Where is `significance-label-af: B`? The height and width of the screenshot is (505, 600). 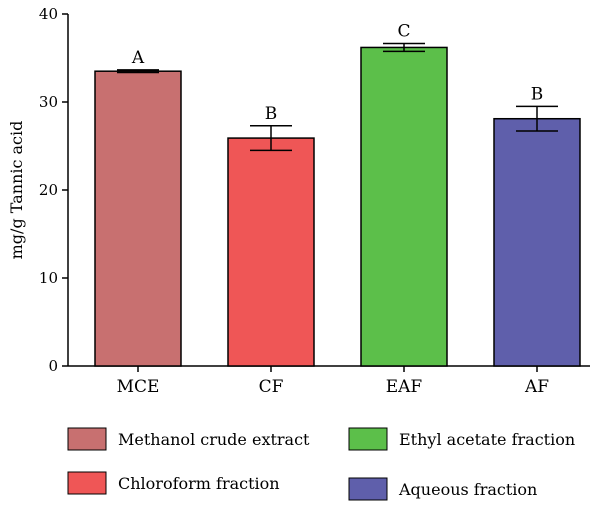 significance-label-af: B is located at coordinates (537, 94).